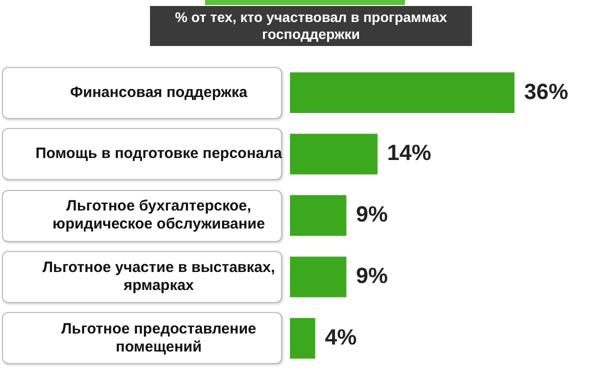 This screenshot has width=609, height=378. Describe the element at coordinates (158, 215) in the screenshot. I see `y-tick-label: Льготное бухгалтерское, юридическое обслуживание` at that location.